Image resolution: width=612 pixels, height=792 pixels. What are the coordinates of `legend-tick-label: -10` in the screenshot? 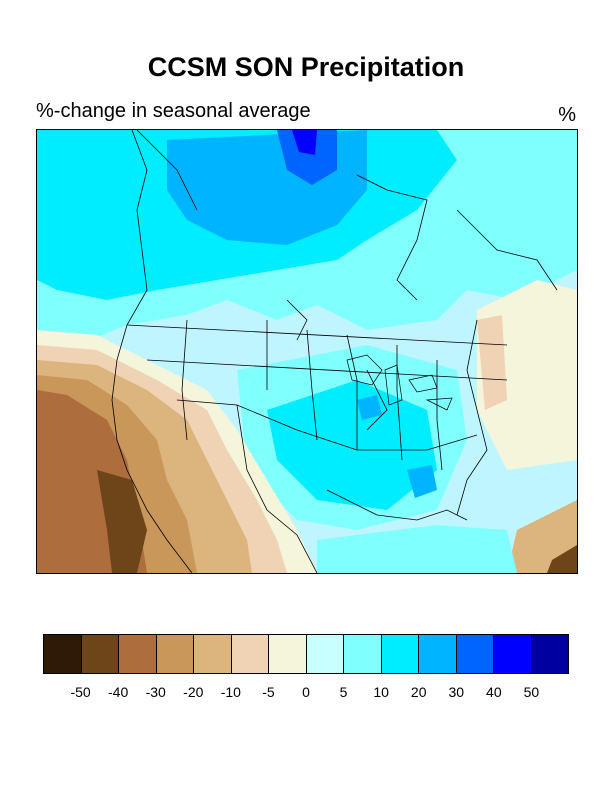 It's located at (230, 692).